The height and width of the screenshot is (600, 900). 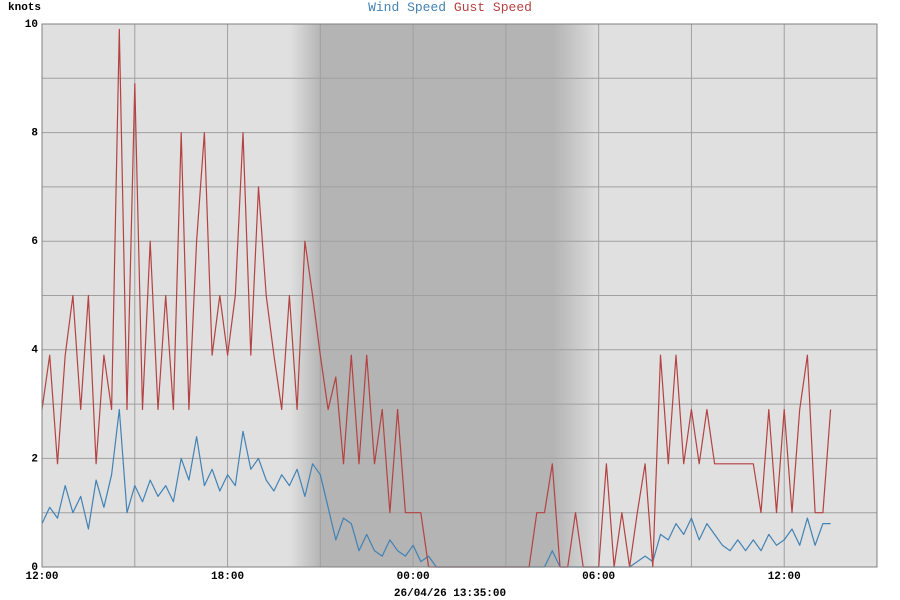 What do you see at coordinates (34, 351) in the screenshot?
I see `y-tick-label: 4` at bounding box center [34, 351].